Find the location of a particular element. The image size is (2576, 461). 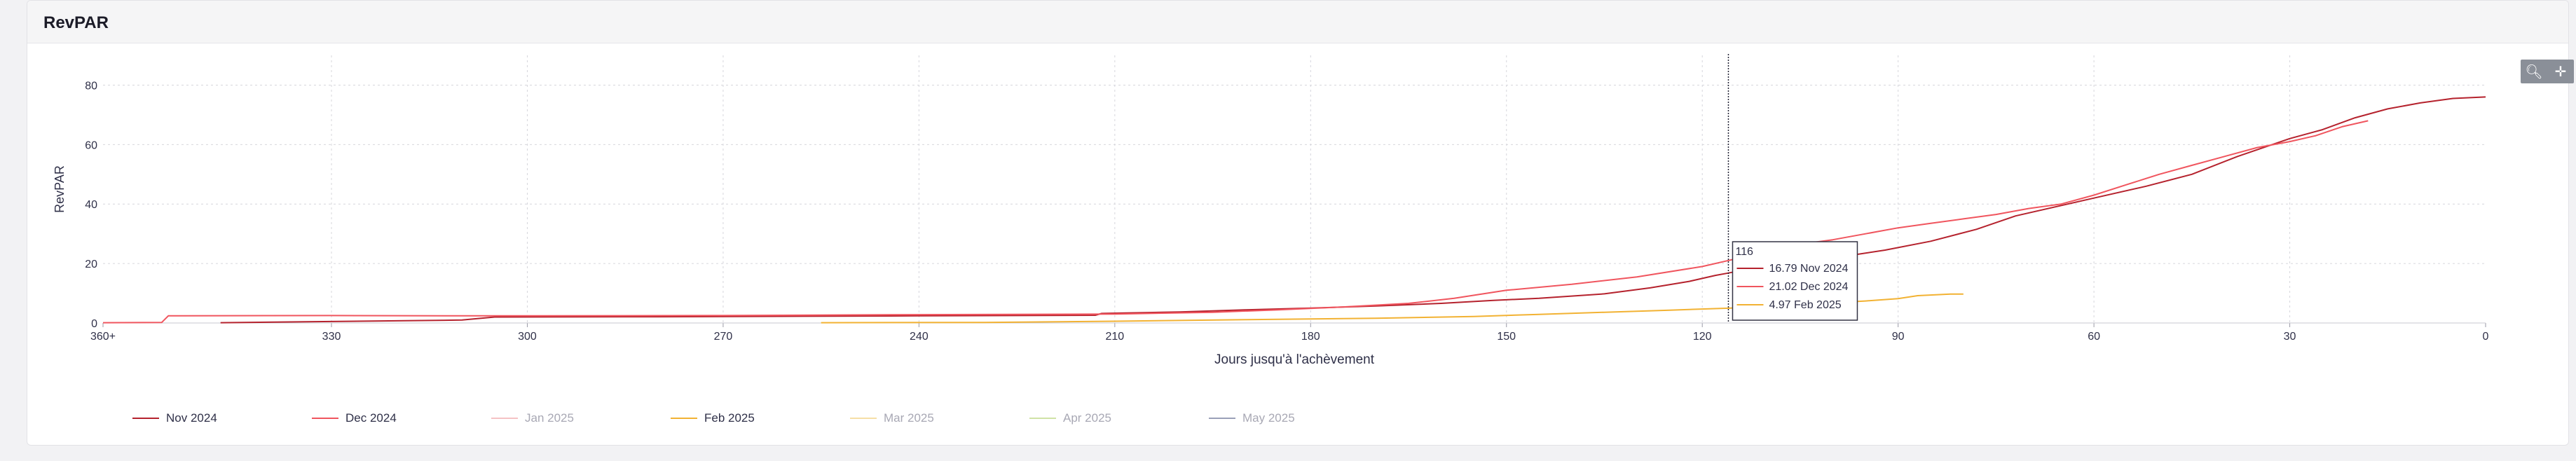

legend-label: Feb 2025 is located at coordinates (729, 418).